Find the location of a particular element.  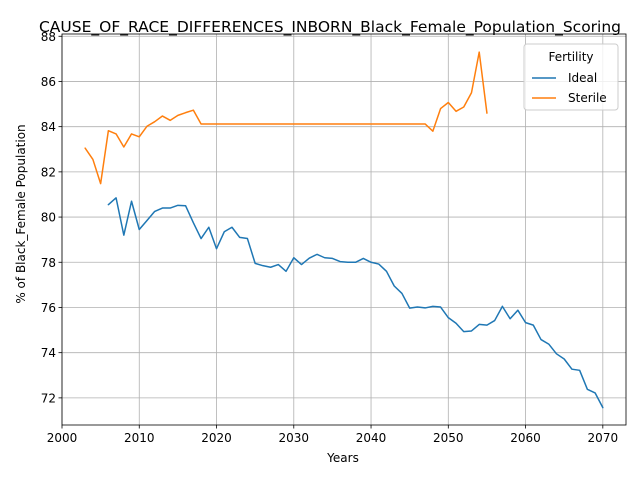

y-tick-label: 72 is located at coordinates (48, 398).